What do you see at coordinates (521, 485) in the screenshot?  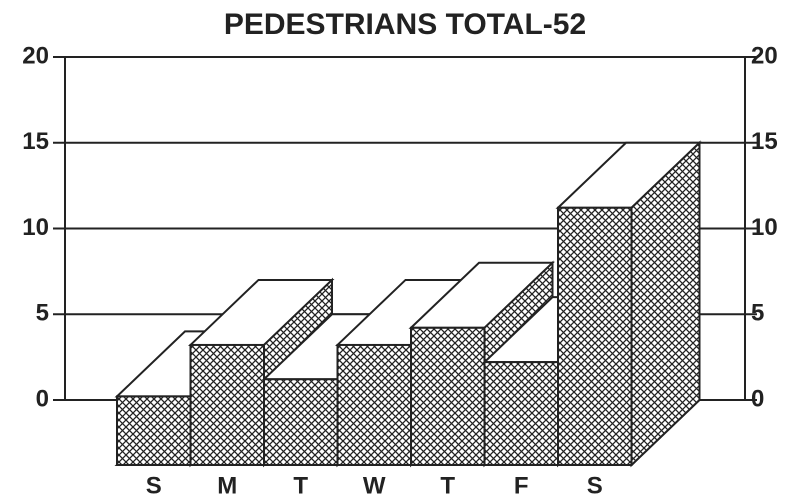 I see `x-tick-label: F` at bounding box center [521, 485].